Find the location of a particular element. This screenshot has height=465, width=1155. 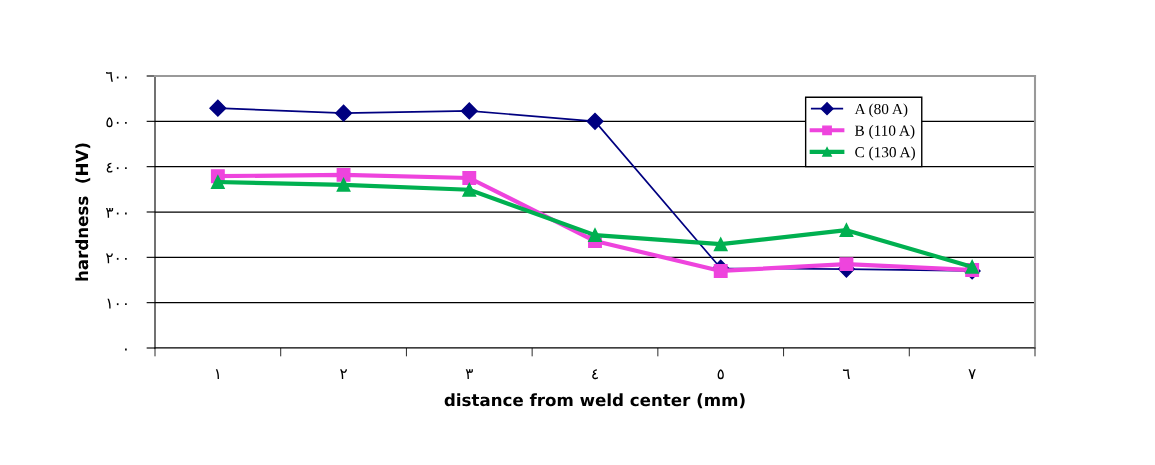

y-tick-label: ٢٠٠ is located at coordinates (116, 258).